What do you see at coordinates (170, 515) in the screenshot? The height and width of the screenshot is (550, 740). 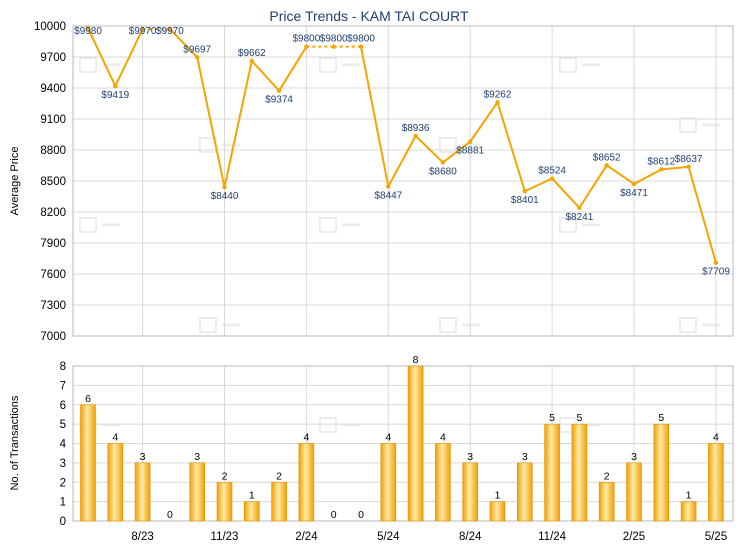 I see `transactions-count-label: 0` at bounding box center [170, 515].